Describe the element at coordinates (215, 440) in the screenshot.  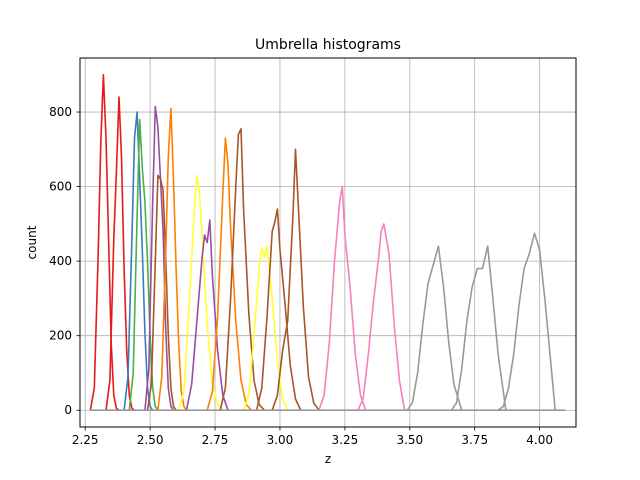
I see `x-tick-label: 2.75` at that location.